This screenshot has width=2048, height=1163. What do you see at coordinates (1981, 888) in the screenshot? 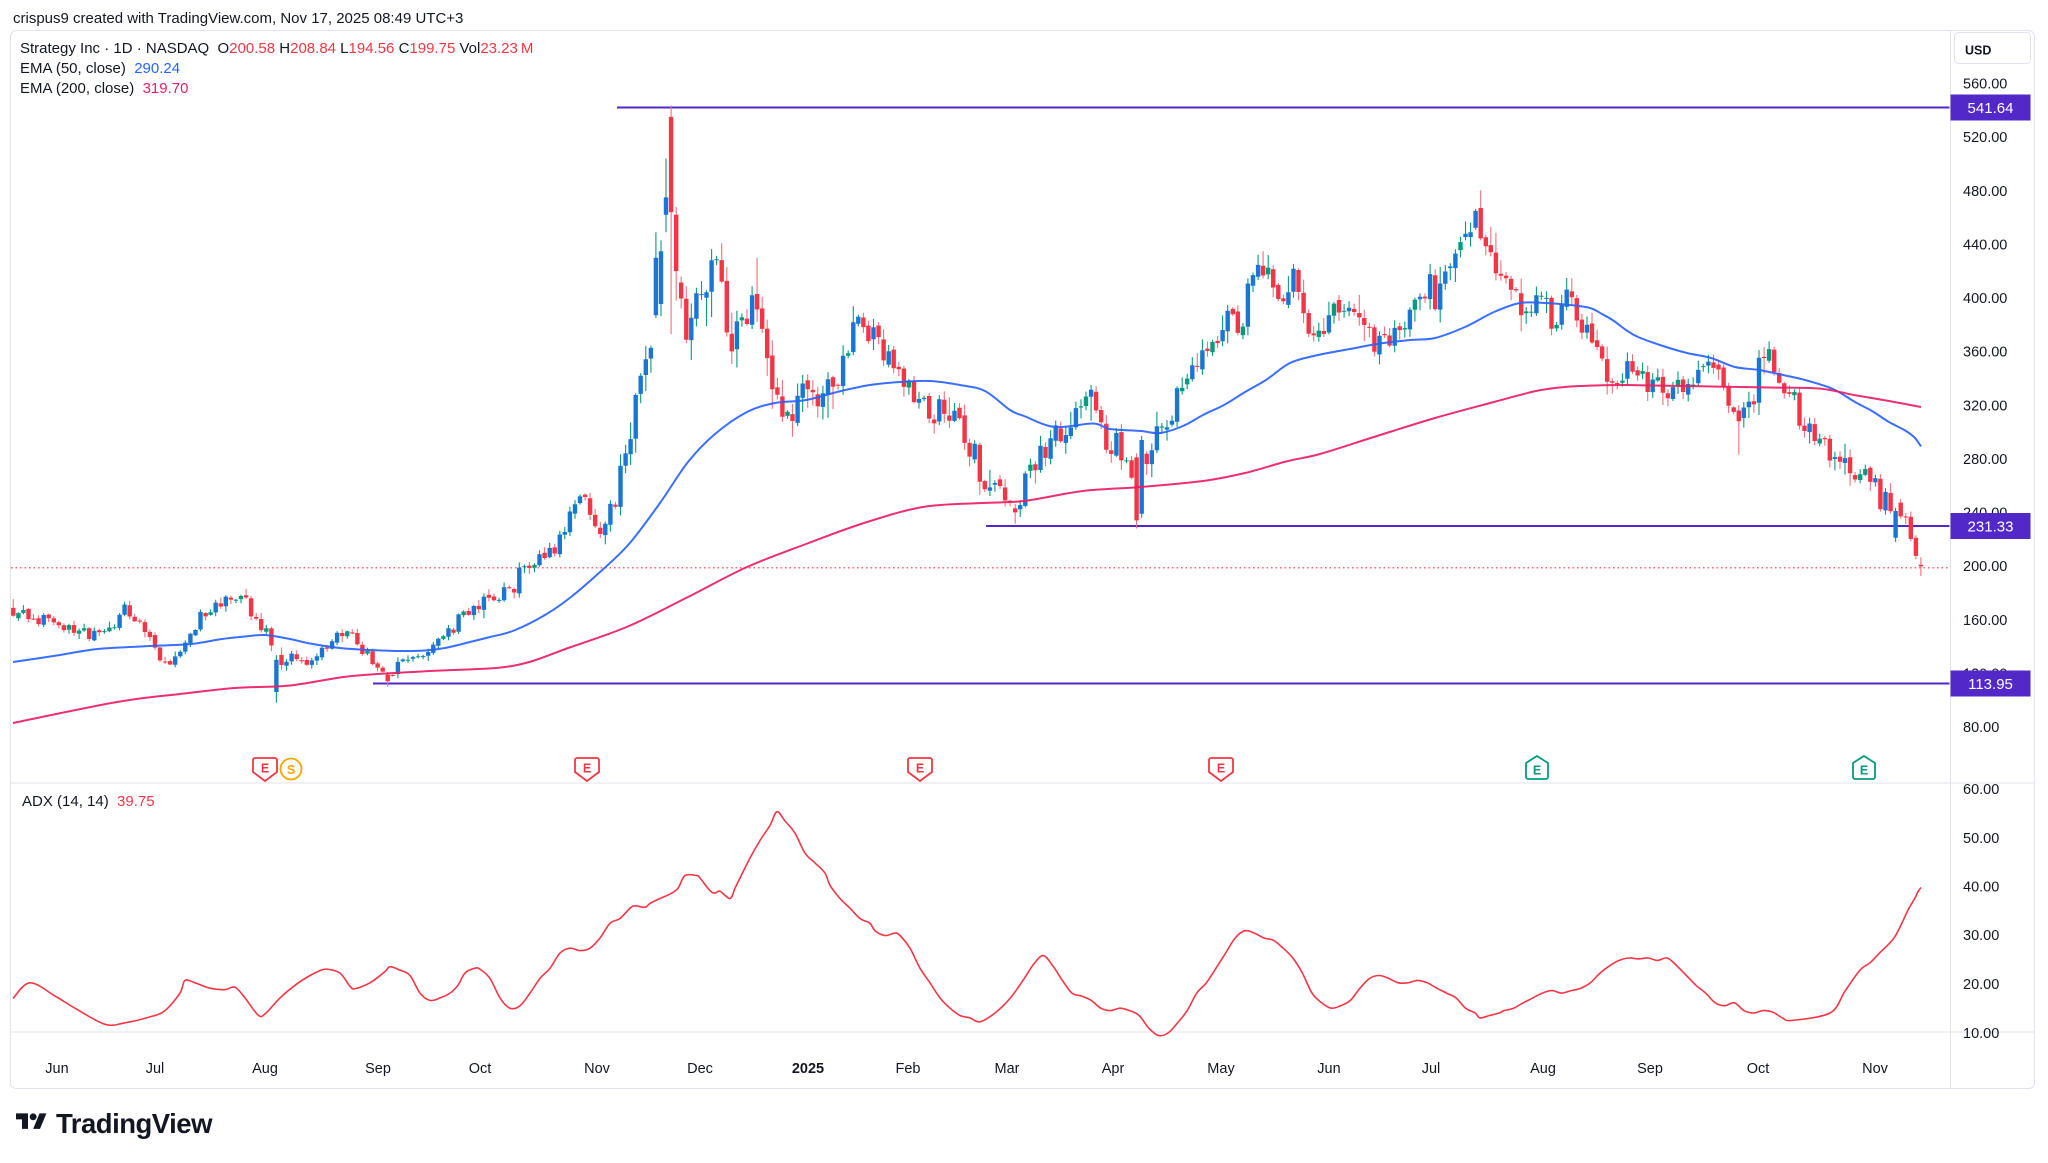
I see `svg-text: 40.00` at bounding box center [1981, 888].